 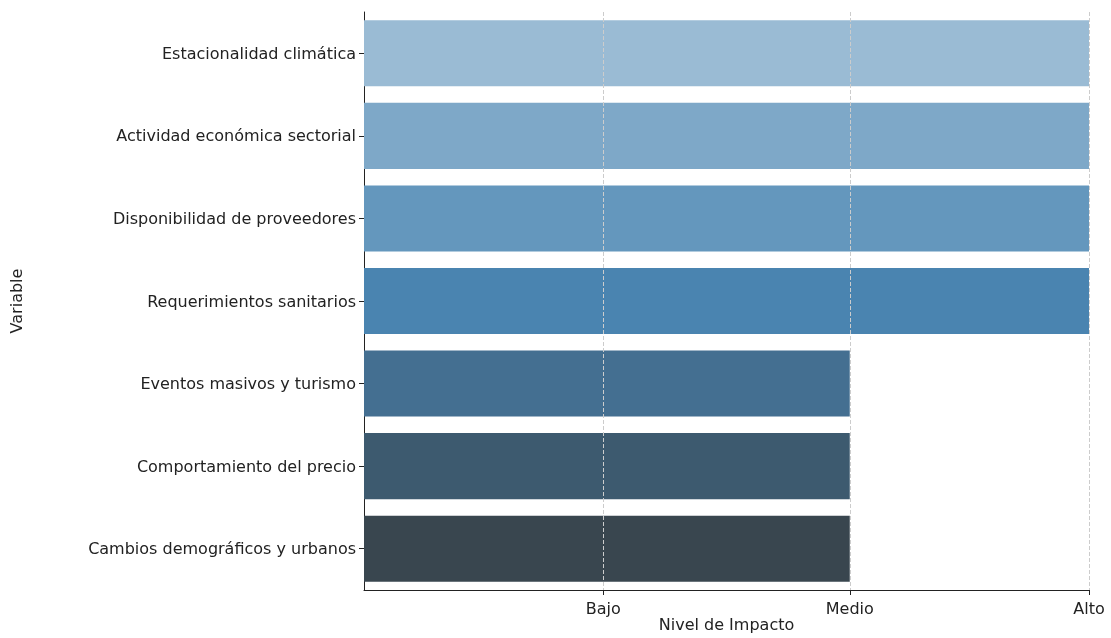 I want to click on y-tick-label: Eventos masivos y turismo, so click(x=248, y=384).